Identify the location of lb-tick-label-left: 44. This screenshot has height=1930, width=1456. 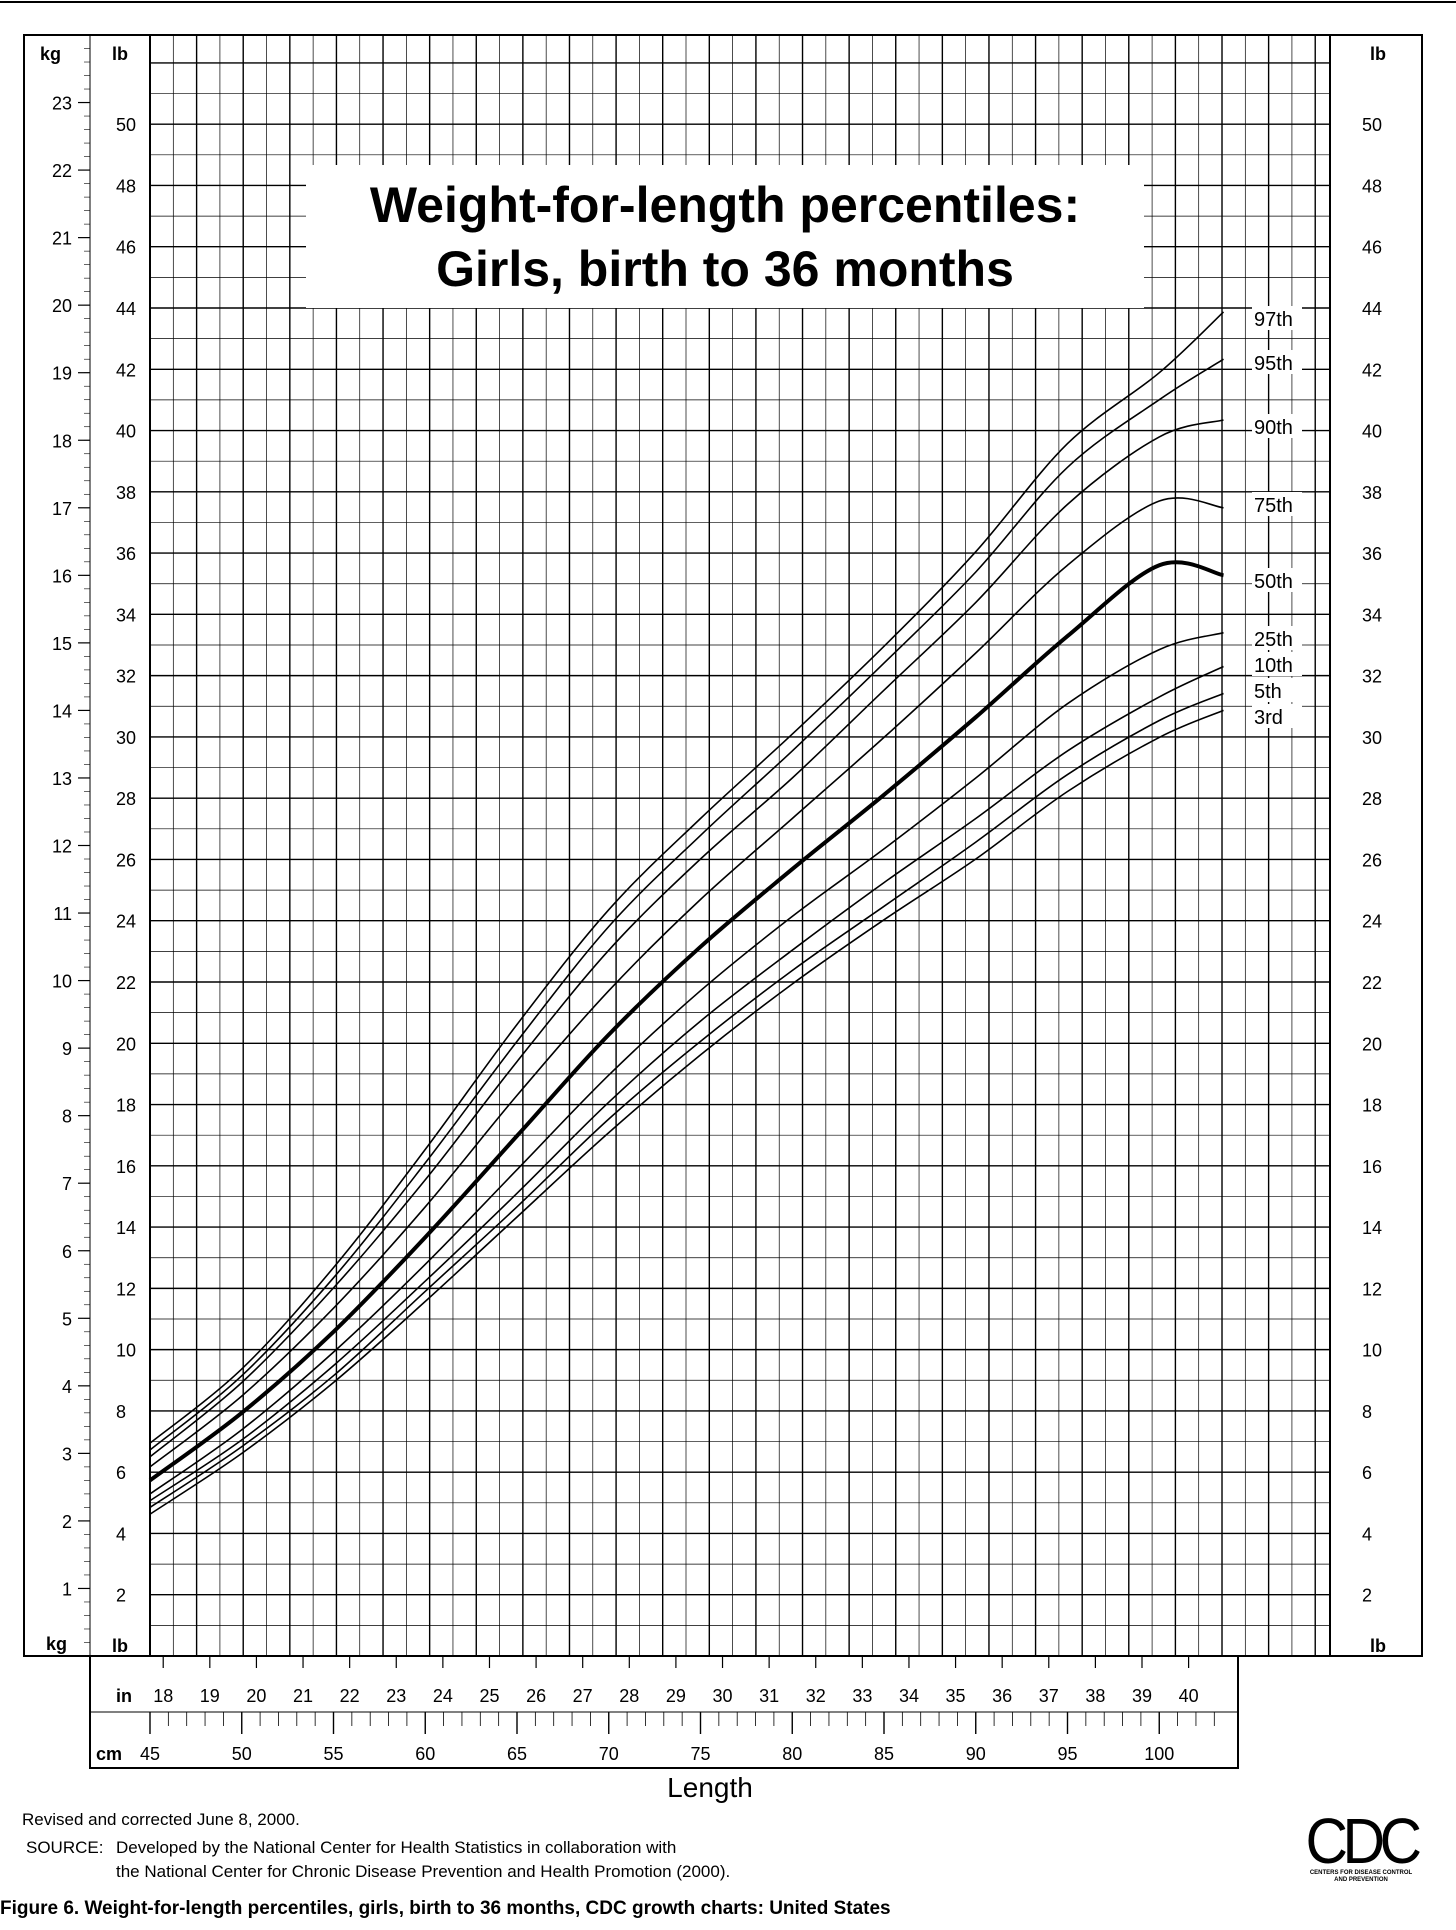
(126, 309).